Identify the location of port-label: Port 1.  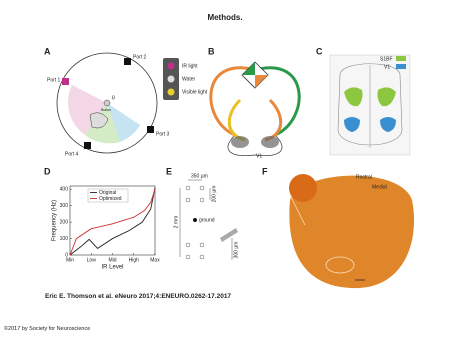
(54, 80).